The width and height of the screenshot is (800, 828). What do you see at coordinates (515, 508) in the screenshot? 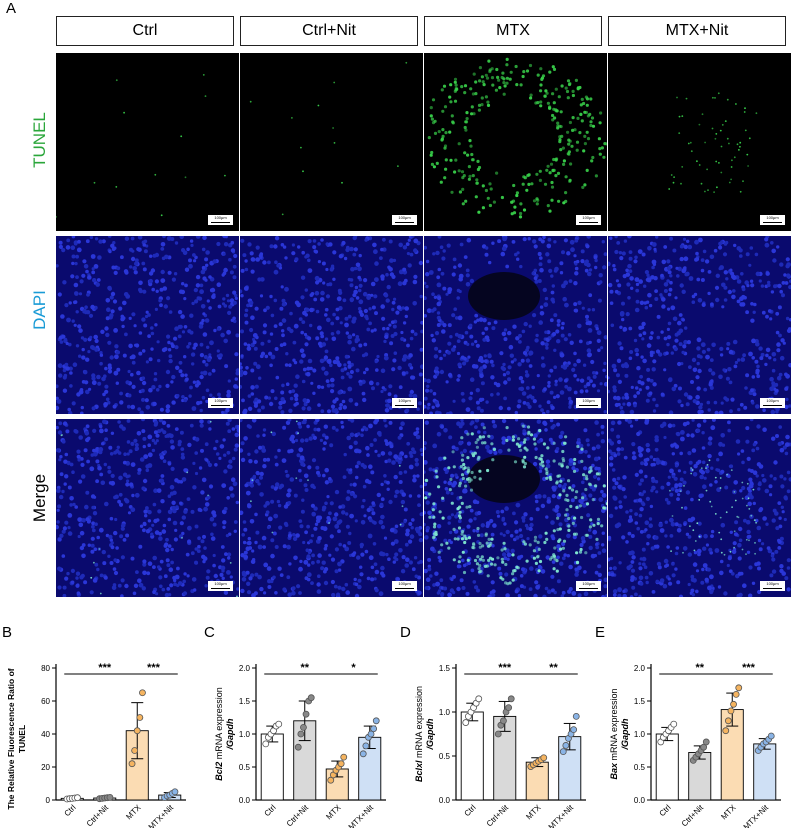
I see `micrograph-merge-mtx: 100μm` at bounding box center [515, 508].